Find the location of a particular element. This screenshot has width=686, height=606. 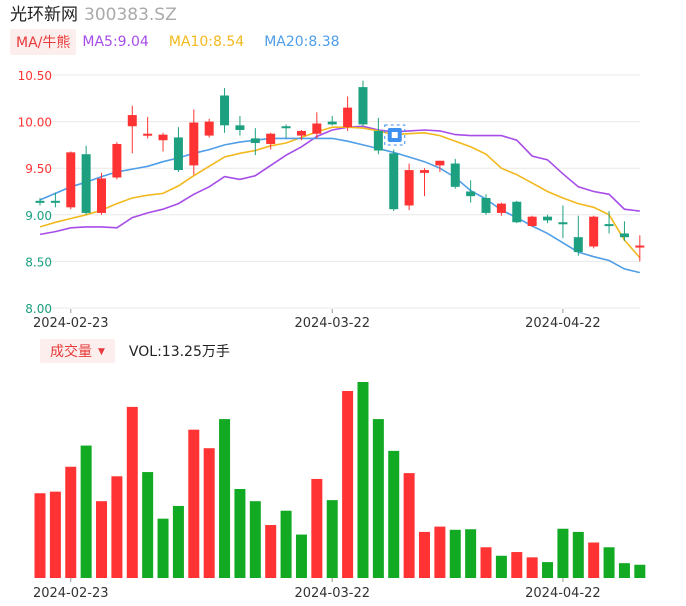

volume-legend: 成交量 ▼ VOL:13.25万手 is located at coordinates (135, 351).